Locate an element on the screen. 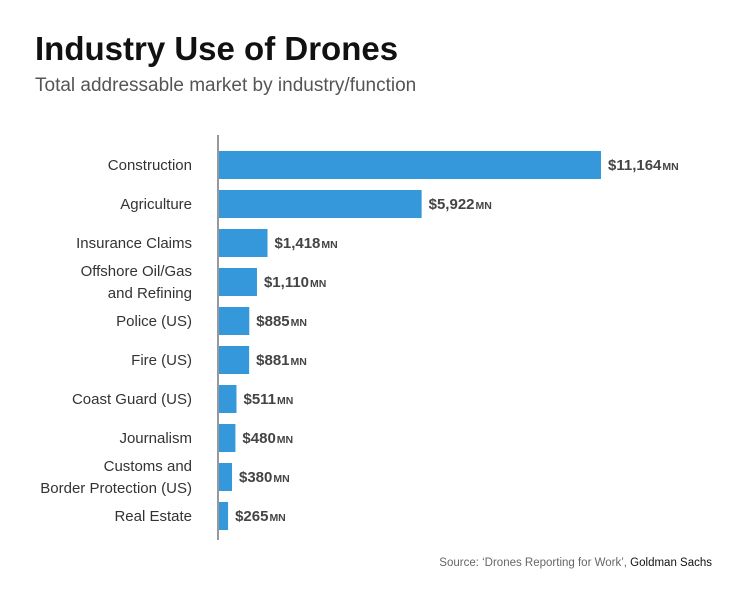 The width and height of the screenshot is (750, 590). category-label: Agriculture is located at coordinates (156, 204).